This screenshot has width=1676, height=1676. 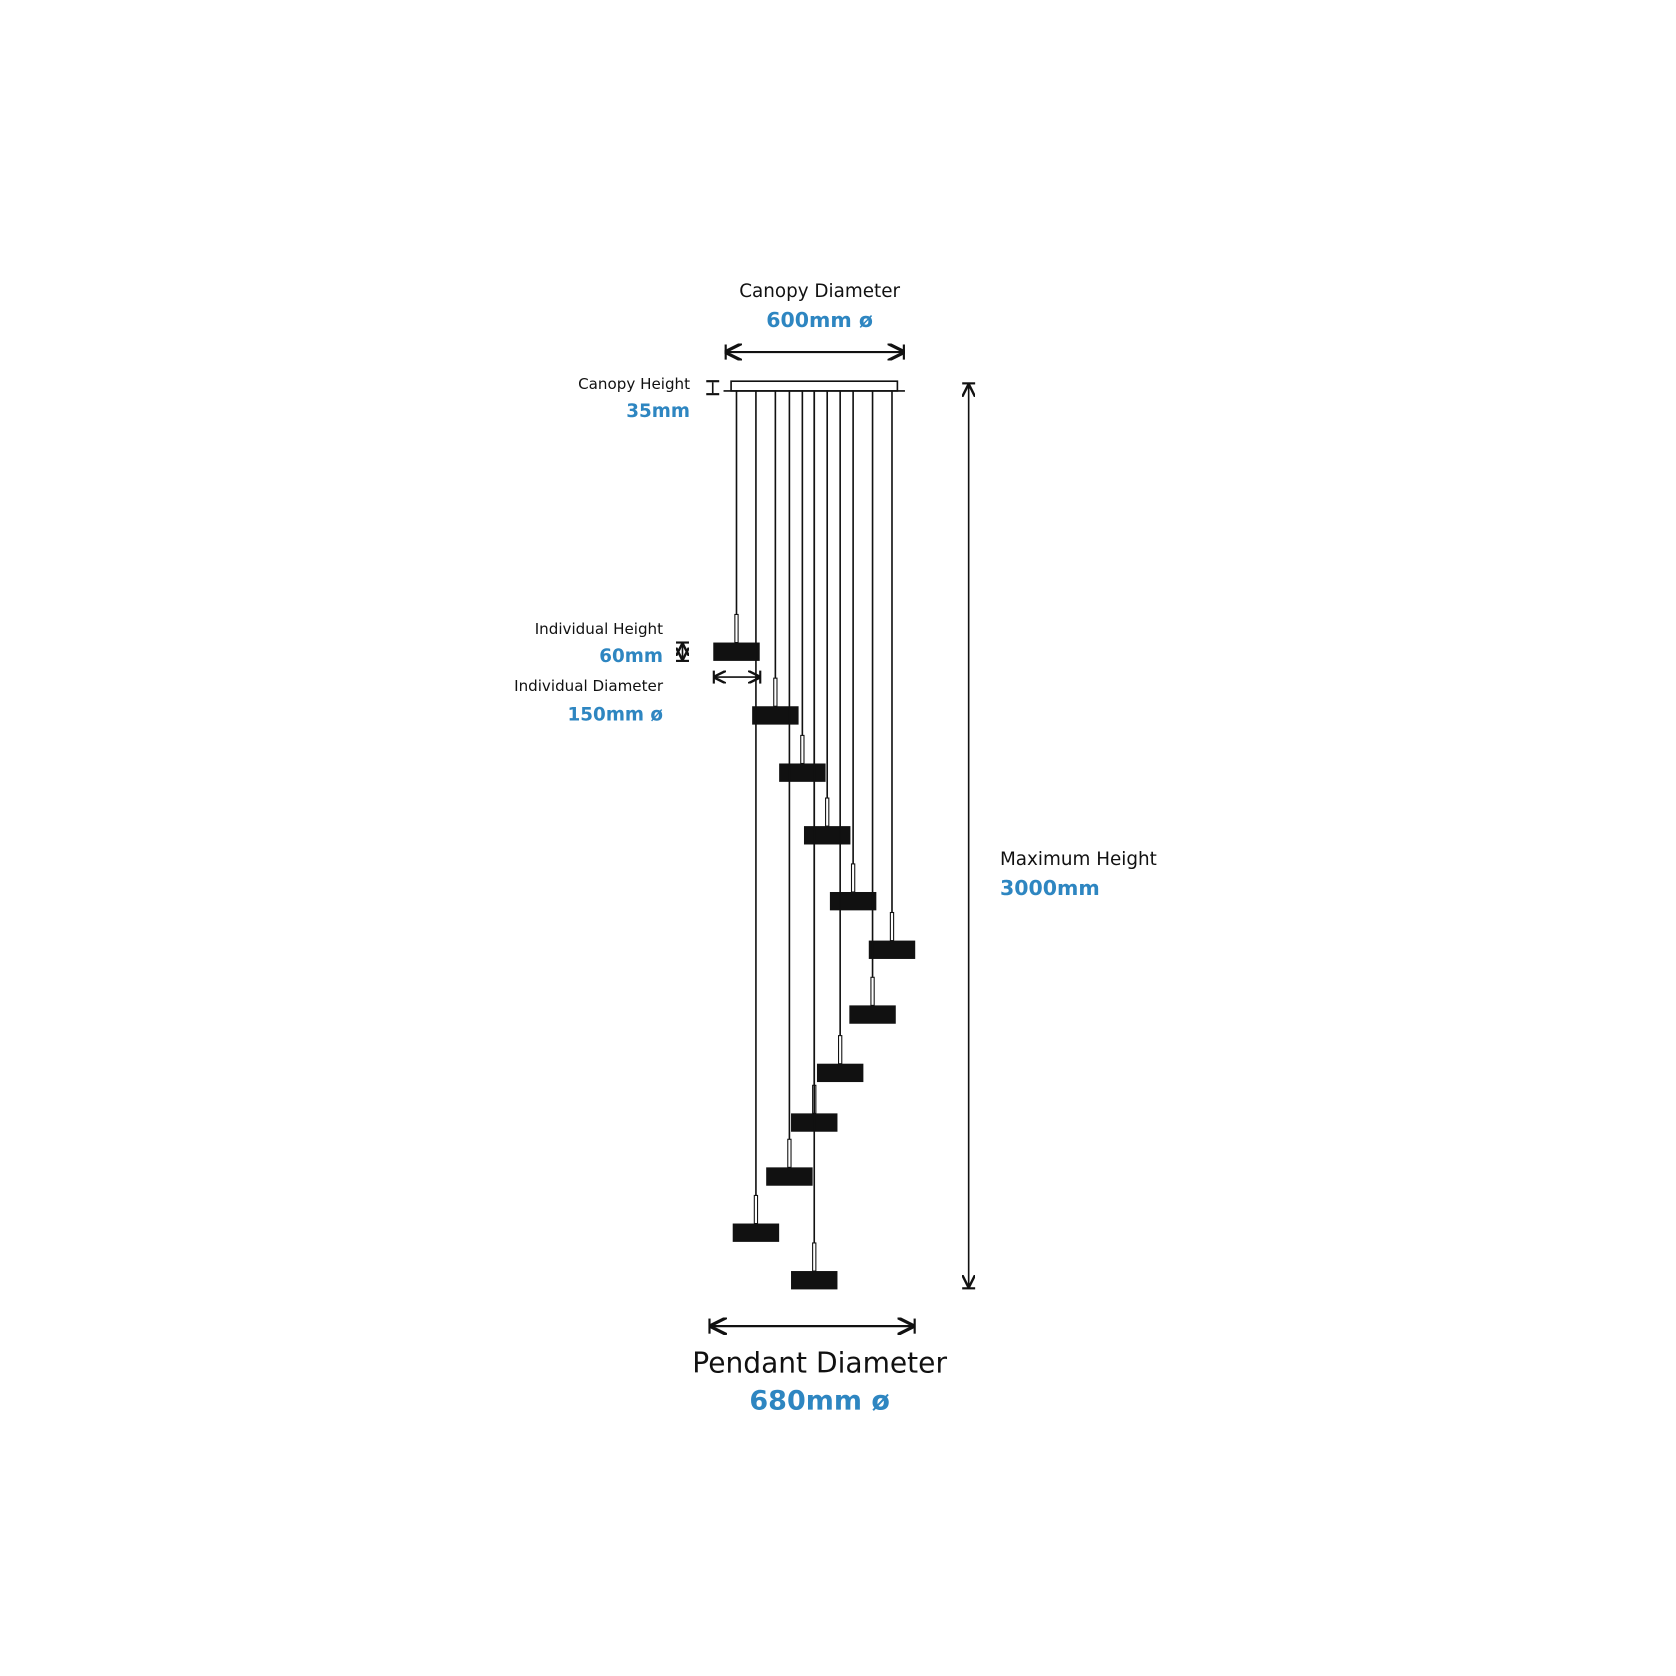 I want to click on individual-height-title: Individual Height, so click(x=599, y=629).